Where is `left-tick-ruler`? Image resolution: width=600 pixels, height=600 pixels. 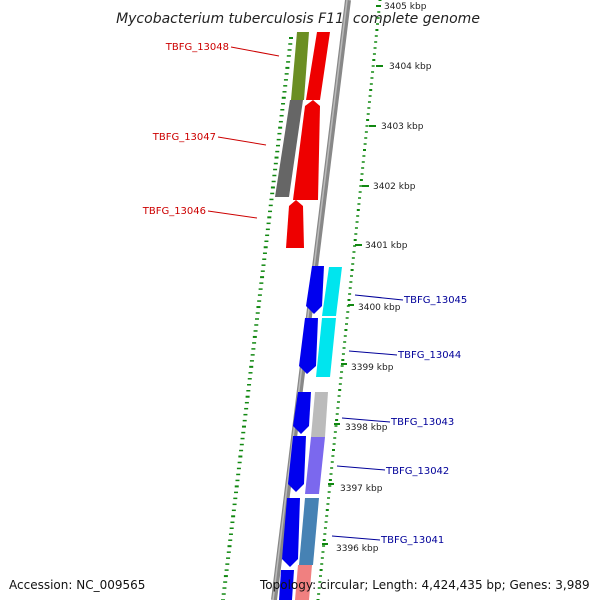 left-tick-ruler is located at coordinates (257, 318).